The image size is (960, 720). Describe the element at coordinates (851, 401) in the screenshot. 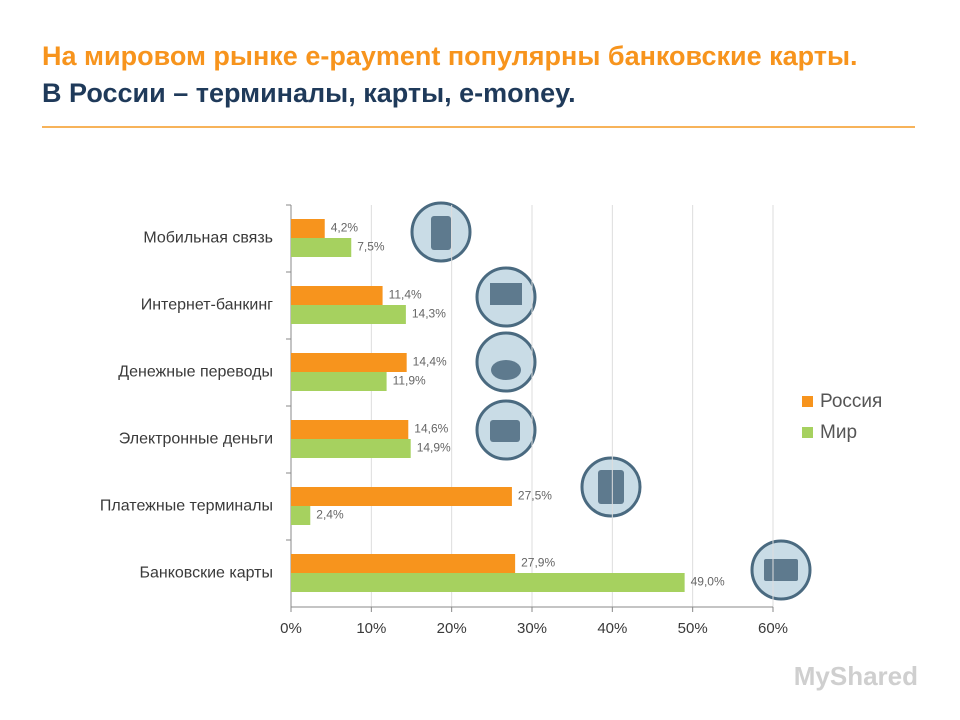

I see `legend-label: Россия` at that location.